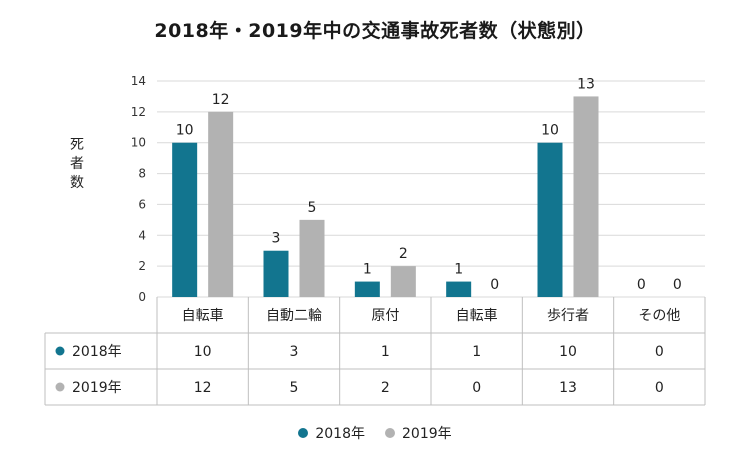 This screenshot has width=750, height=456. Describe the element at coordinates (138, 112) in the screenshot. I see `y-tick-label: 12` at that location.